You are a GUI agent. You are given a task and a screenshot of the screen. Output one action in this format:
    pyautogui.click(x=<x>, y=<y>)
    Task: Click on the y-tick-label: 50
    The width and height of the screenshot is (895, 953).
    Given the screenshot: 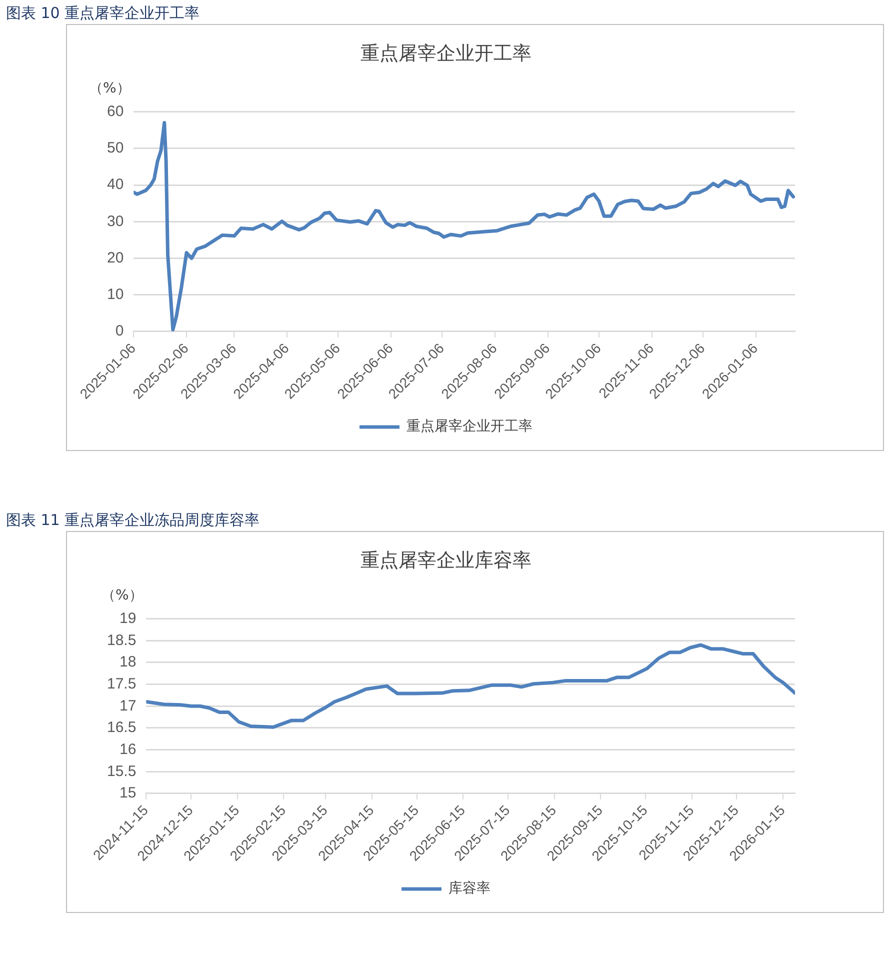 What is the action you would take?
    pyautogui.click(x=115, y=148)
    